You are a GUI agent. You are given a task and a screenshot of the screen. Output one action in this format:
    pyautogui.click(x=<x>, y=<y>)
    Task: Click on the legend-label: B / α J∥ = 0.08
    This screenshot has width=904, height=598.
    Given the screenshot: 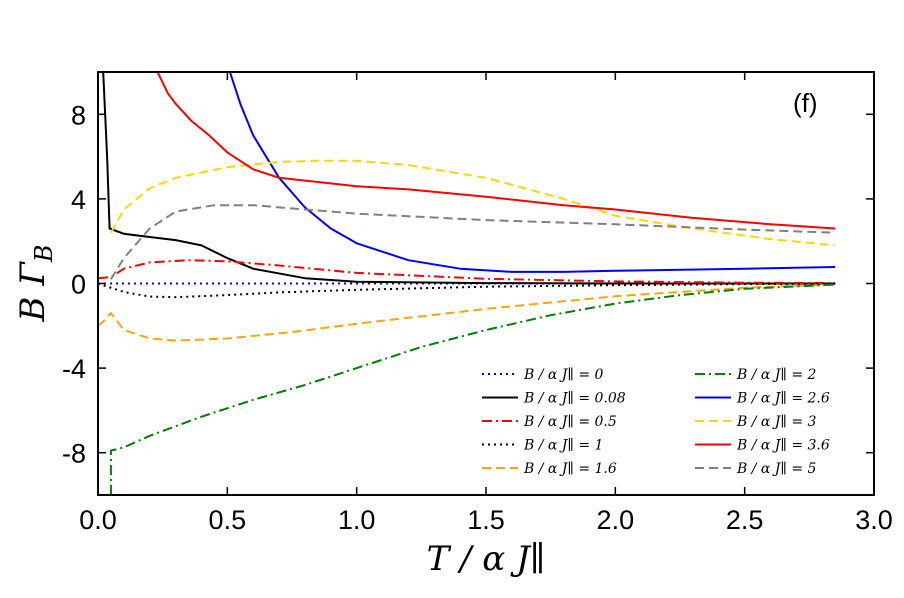 What is the action you would take?
    pyautogui.click(x=574, y=399)
    